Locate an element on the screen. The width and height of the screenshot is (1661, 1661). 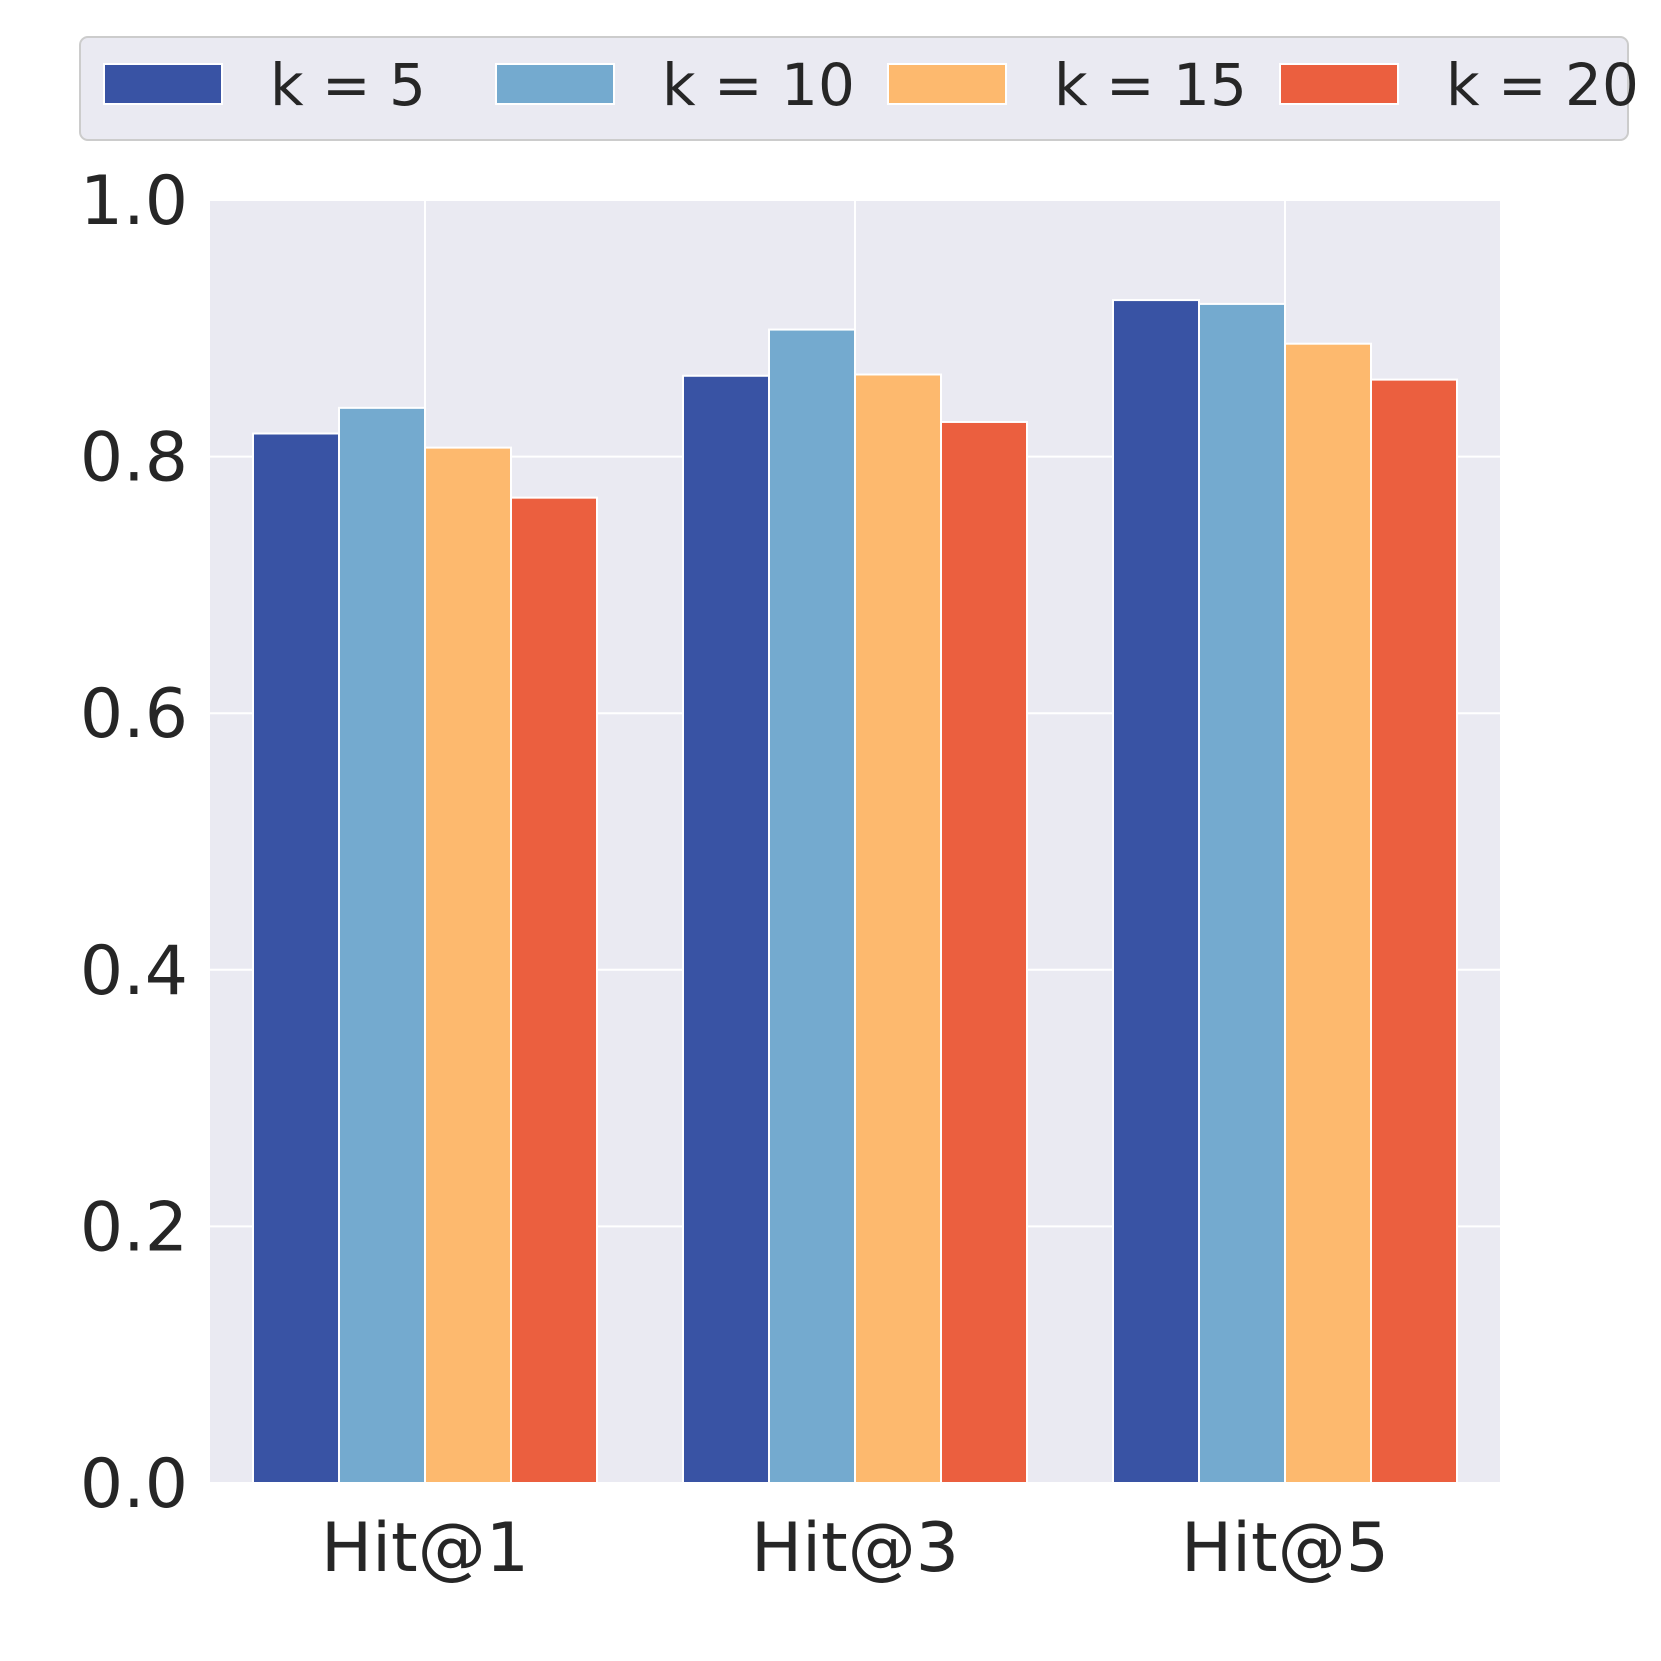
bar-Hit@1-k=20 is located at coordinates (554, 990).